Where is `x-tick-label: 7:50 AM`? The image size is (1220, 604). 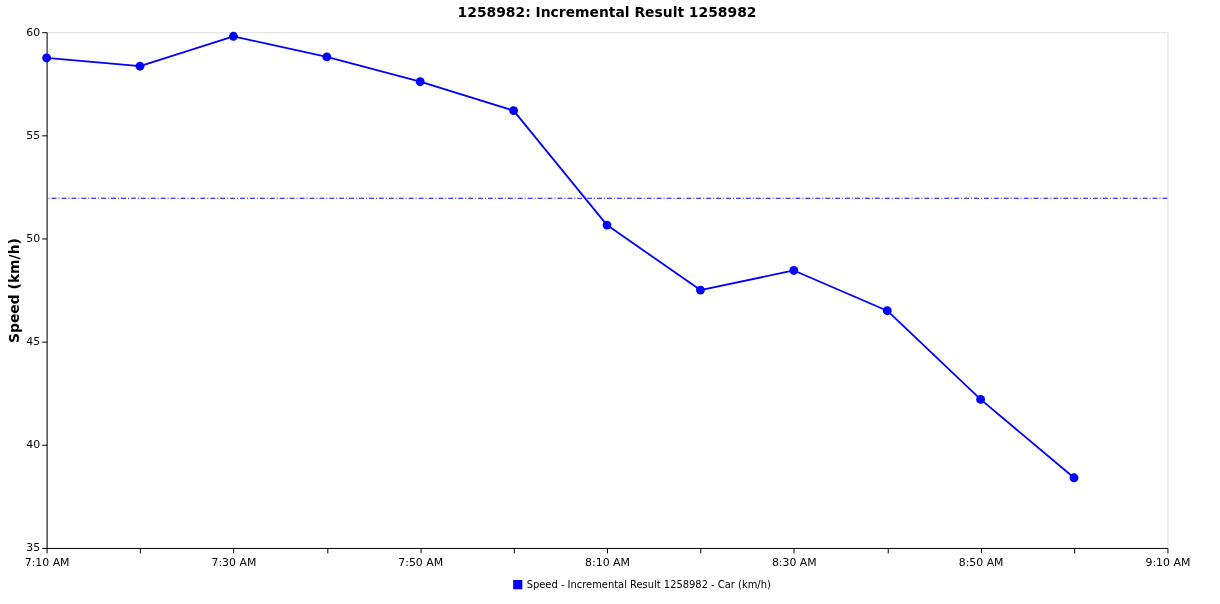 x-tick-label: 7:50 AM is located at coordinates (421, 563).